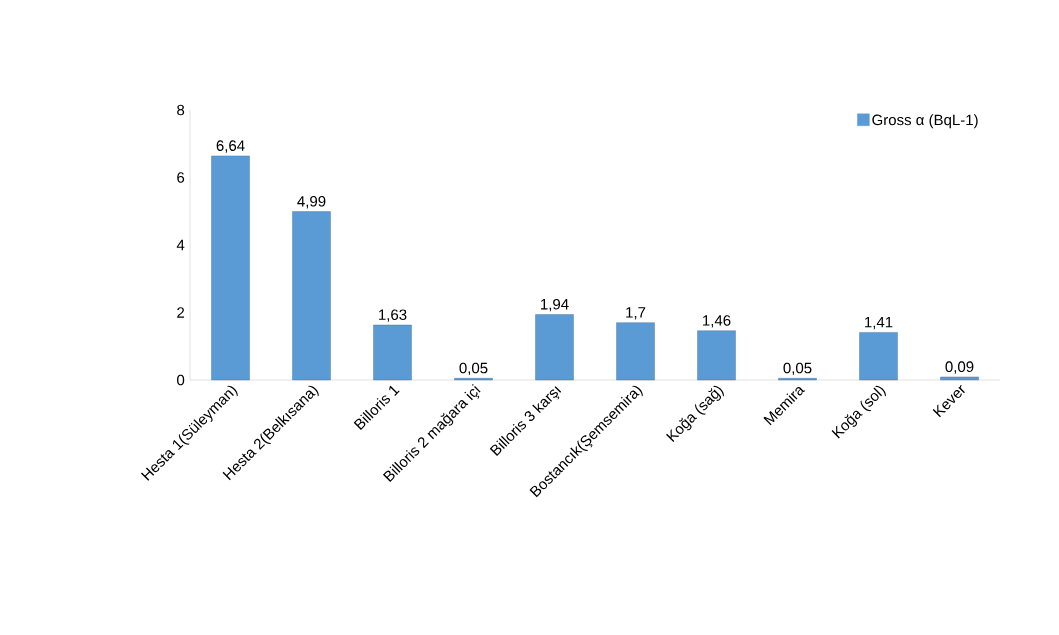 The width and height of the screenshot is (1059, 635). What do you see at coordinates (181, 110) in the screenshot?
I see `y-tick-label: 8` at bounding box center [181, 110].